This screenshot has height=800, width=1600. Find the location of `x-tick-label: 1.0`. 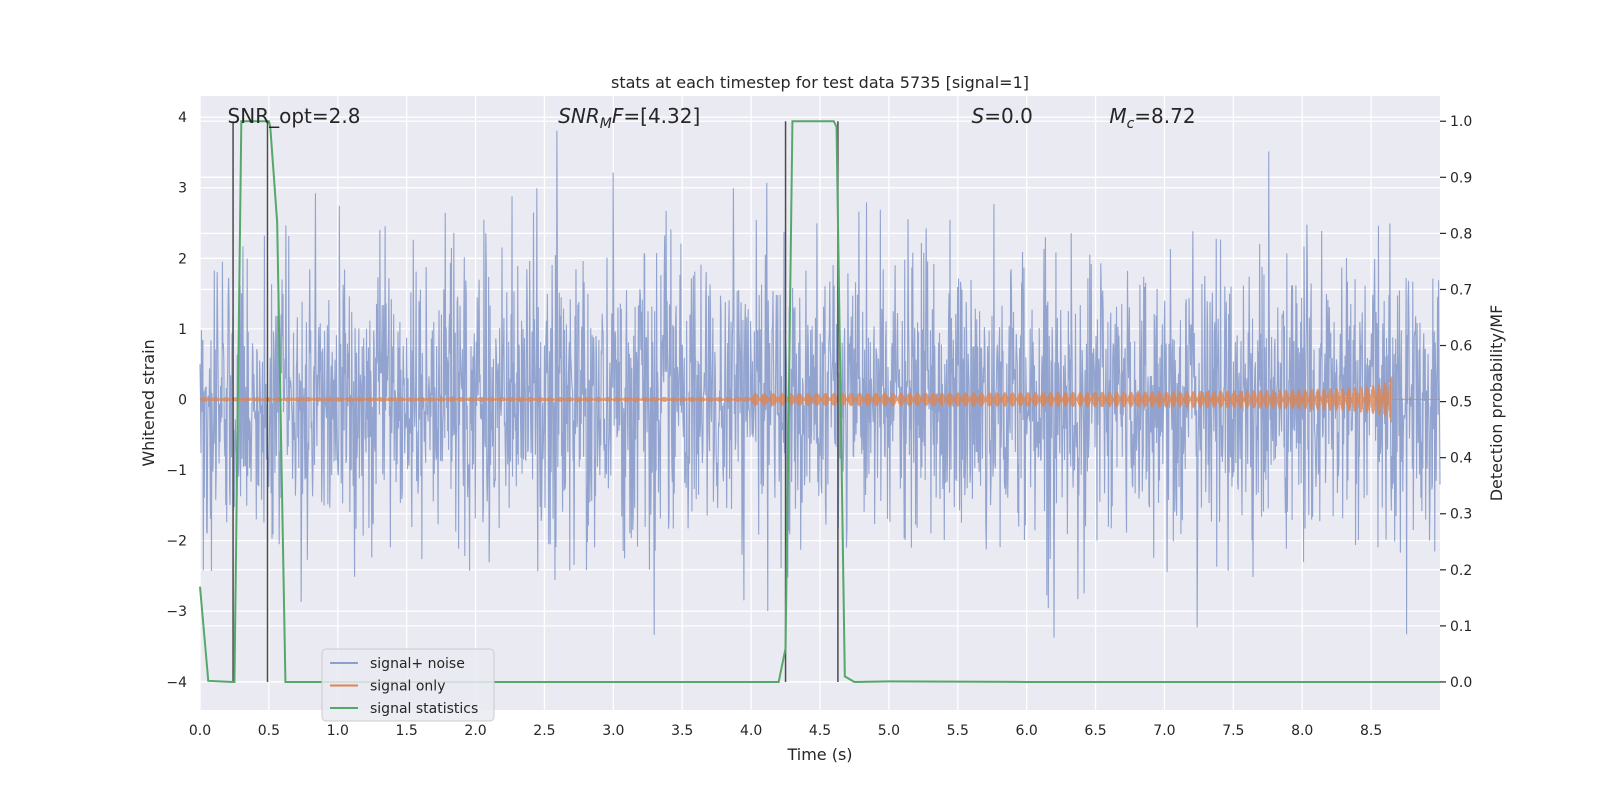

x-tick-label: 1.0 is located at coordinates (338, 731).